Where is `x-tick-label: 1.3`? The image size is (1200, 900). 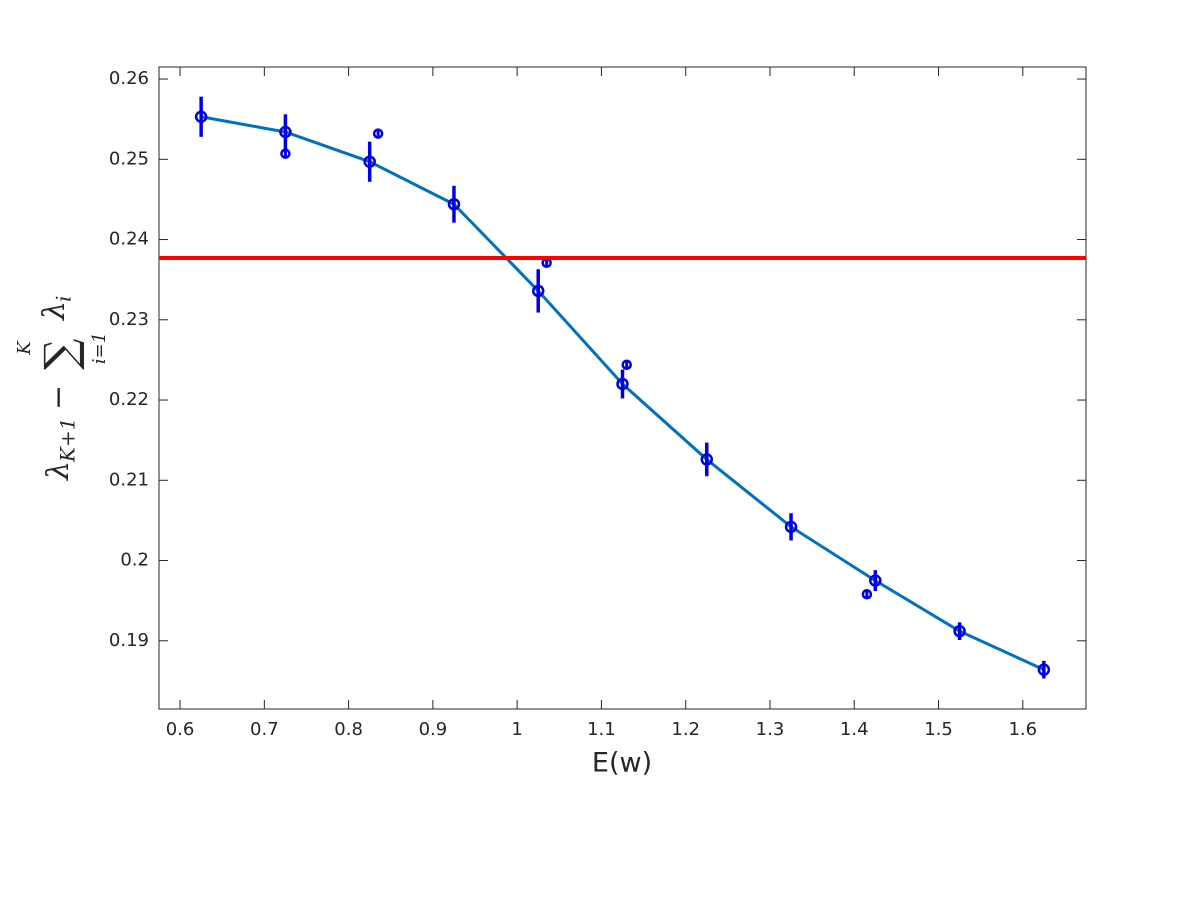
x-tick-label: 1.3 is located at coordinates (770, 729).